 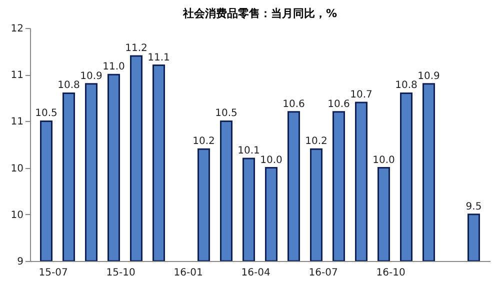 What do you see at coordinates (323, 273) in the screenshot?
I see `x-tick-label: 16-07` at bounding box center [323, 273].